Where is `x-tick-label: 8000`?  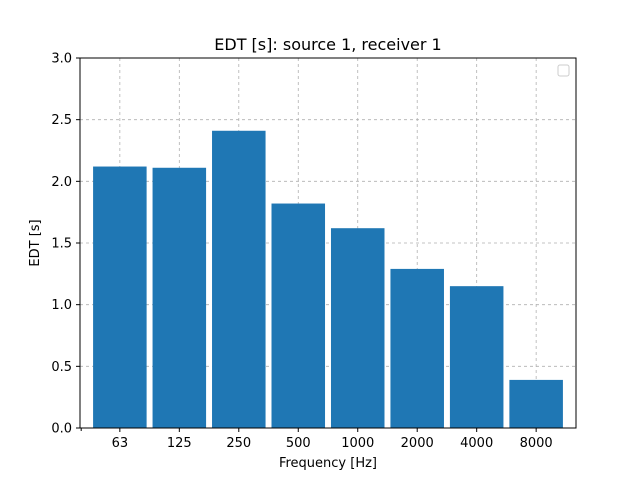
x-tick-label: 8000 is located at coordinates (536, 443).